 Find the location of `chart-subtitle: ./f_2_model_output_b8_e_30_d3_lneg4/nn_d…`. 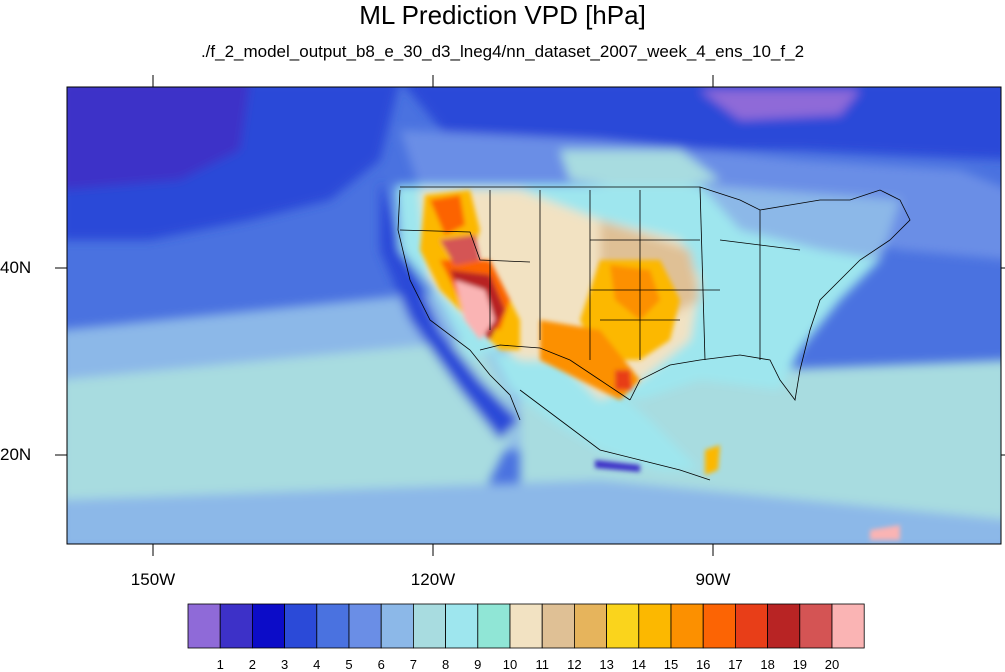

chart-subtitle: ./f_2_model_output_b8_e_30_d3_lneg4/nn_d… is located at coordinates (502, 51).